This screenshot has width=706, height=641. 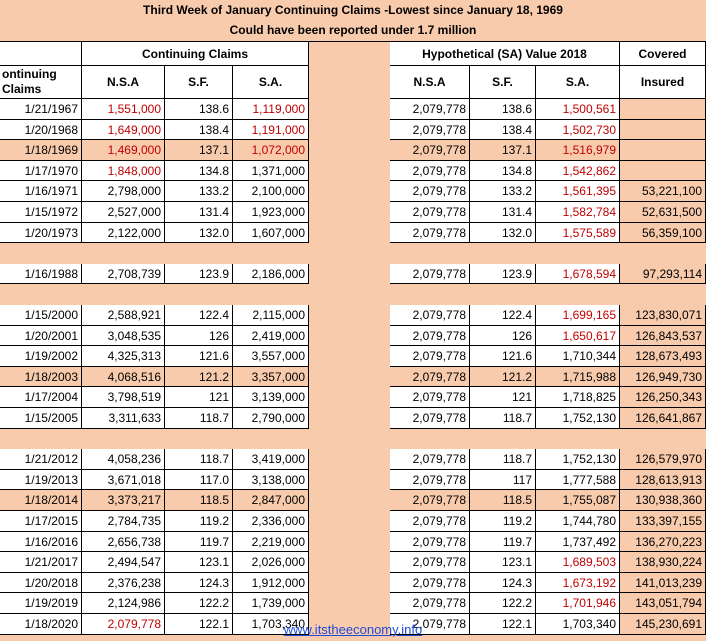 I want to click on row-sa: 1,119,000, so click(x=271, y=109).